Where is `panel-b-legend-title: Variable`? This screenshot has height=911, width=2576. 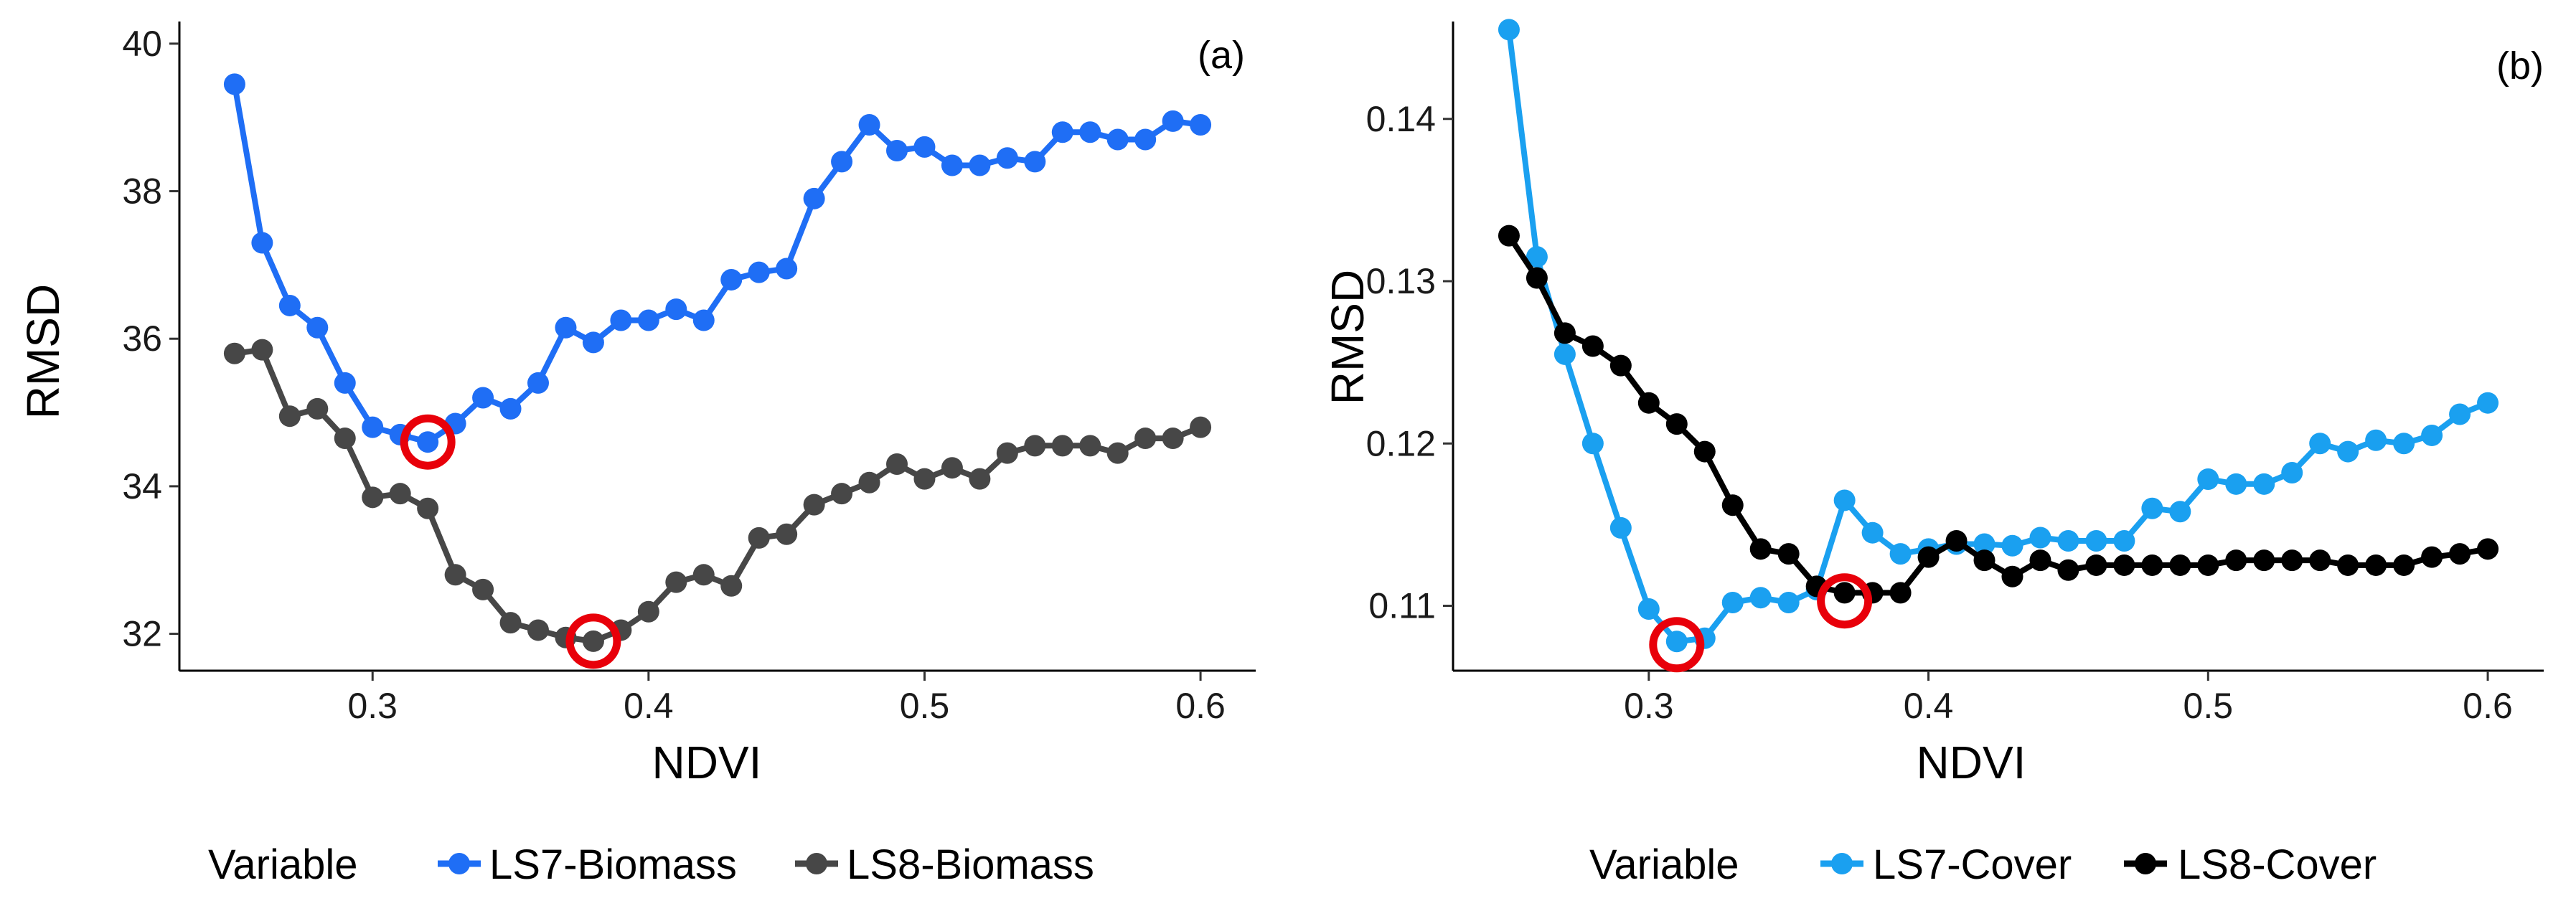 panel-b-legend-title: Variable is located at coordinates (1664, 864).